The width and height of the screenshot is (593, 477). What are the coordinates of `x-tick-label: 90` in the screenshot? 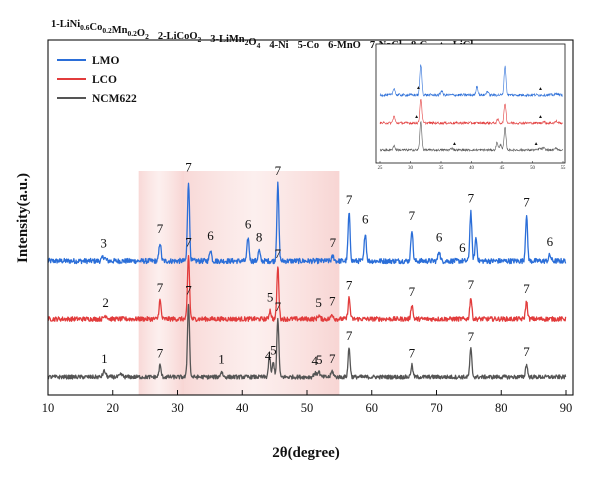 It's located at (566, 408).